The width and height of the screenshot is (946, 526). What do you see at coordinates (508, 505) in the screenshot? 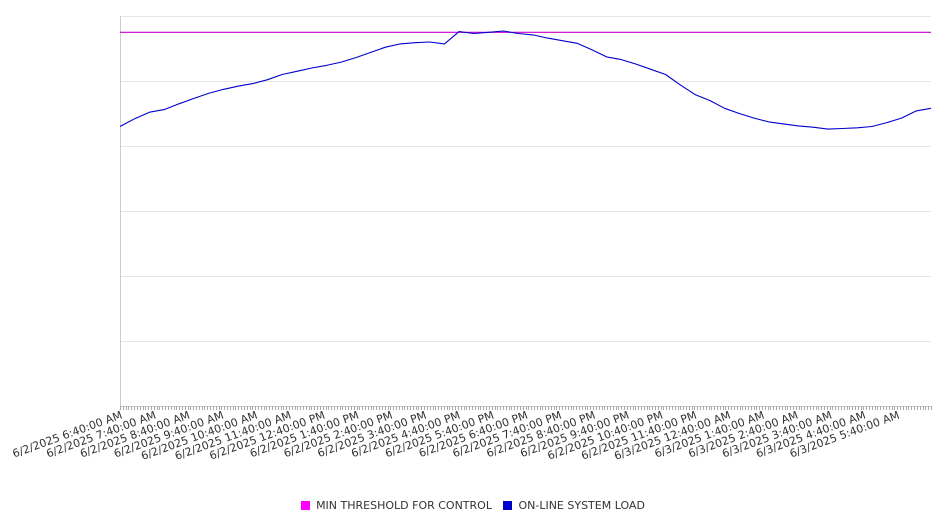
I see `legend-swatch-load` at bounding box center [508, 505].